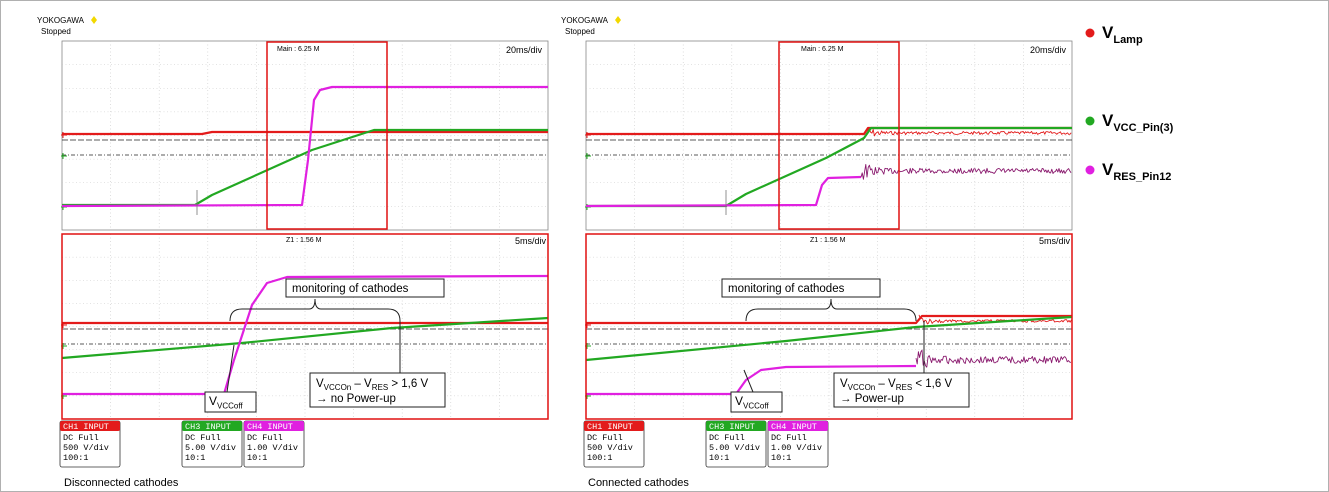 This screenshot has width=1329, height=492. What do you see at coordinates (993, 358) in the screenshot?
I see `zoom-trace-res-noise` at bounding box center [993, 358].